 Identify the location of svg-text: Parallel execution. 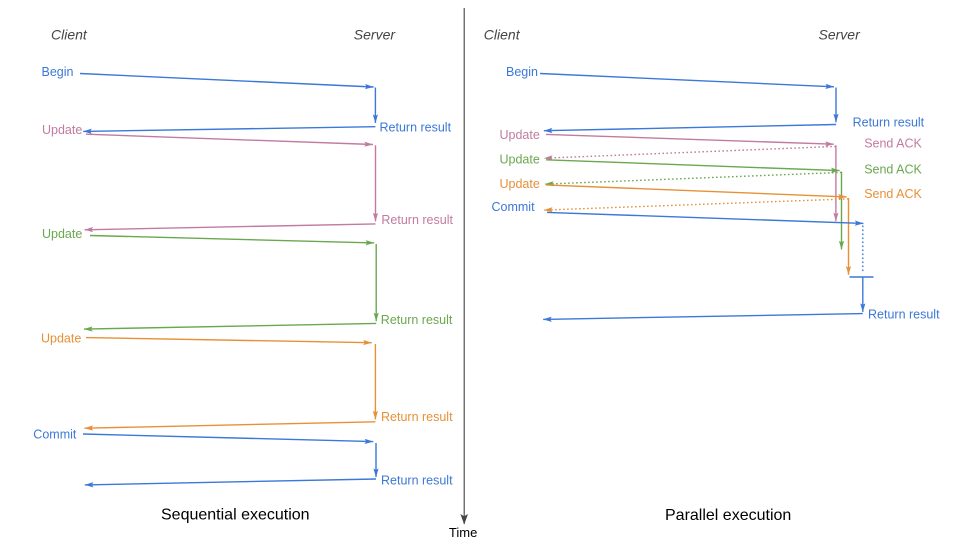
(728, 515).